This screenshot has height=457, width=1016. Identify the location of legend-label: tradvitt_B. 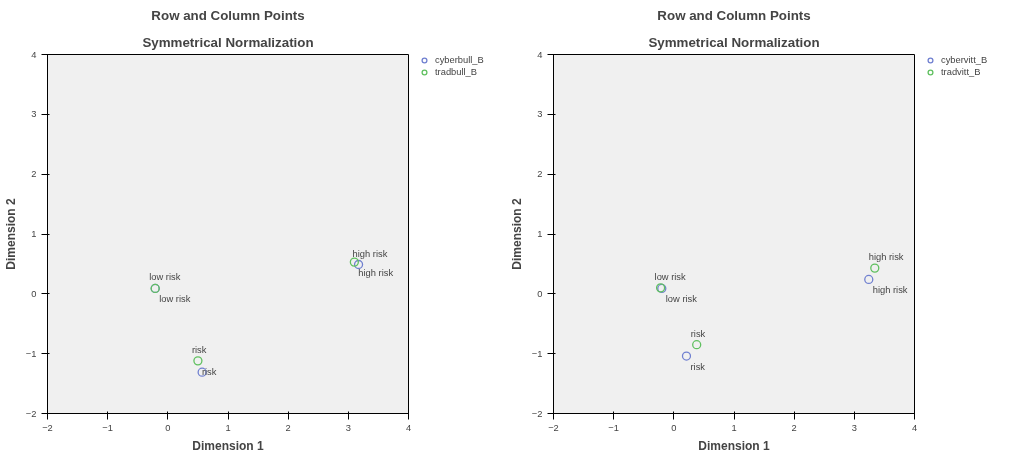
(961, 72).